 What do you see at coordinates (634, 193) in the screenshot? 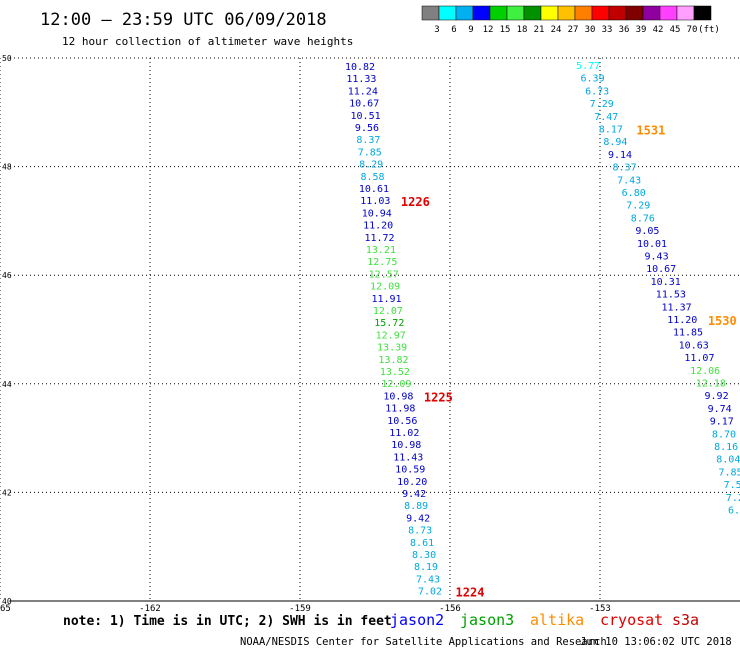
I see `wave-height-value: 6.80` at bounding box center [634, 193].